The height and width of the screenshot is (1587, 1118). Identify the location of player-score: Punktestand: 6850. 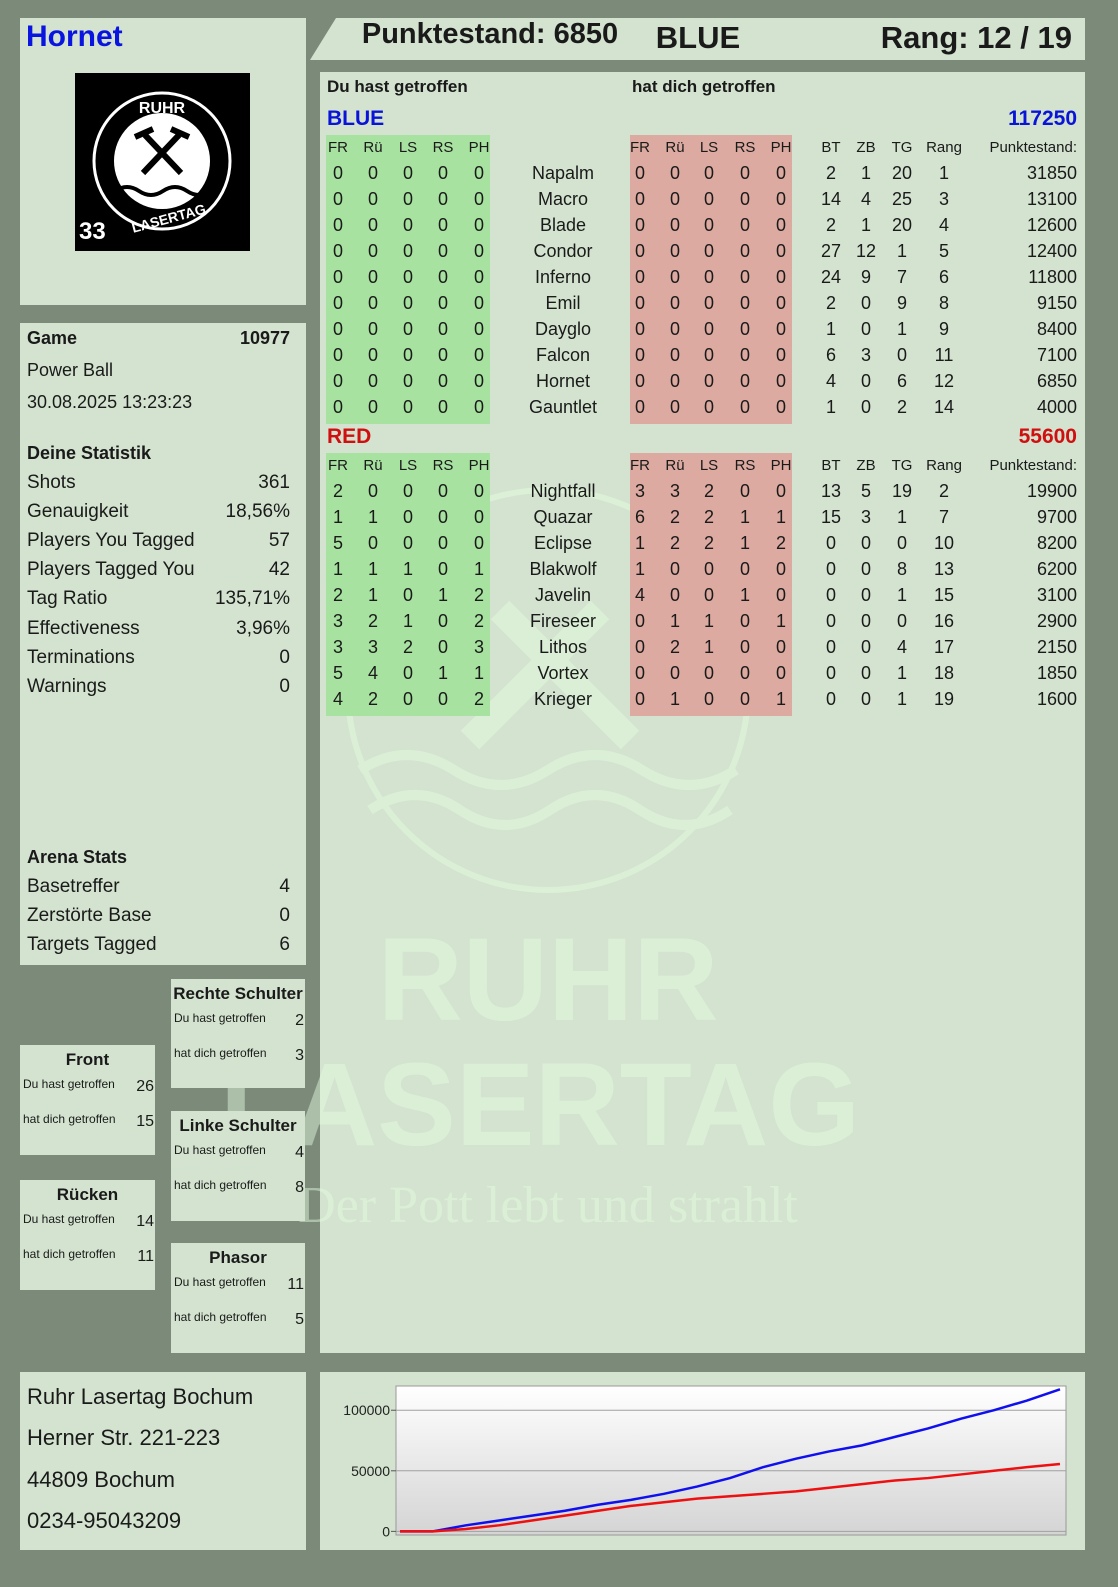
(490, 34).